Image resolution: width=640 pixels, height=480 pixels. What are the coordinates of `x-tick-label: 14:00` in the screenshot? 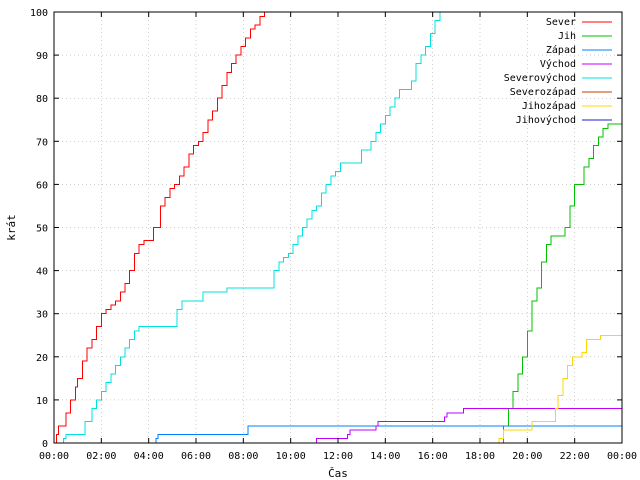 It's located at (385, 456).